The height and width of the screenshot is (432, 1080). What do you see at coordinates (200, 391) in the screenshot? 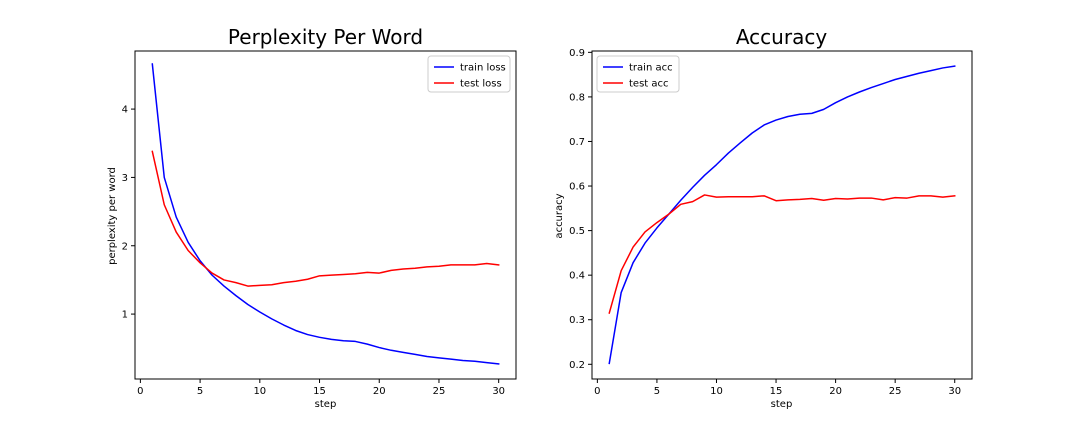
I see `perplexity-chart-xtick-label: 5` at bounding box center [200, 391].